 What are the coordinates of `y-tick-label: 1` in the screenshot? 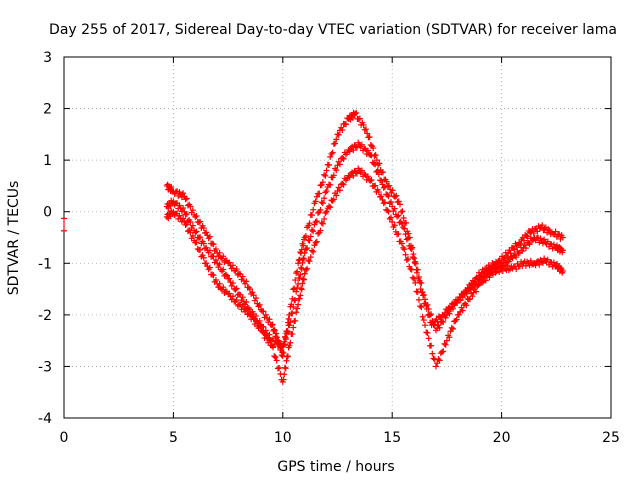 It's located at (47, 161).